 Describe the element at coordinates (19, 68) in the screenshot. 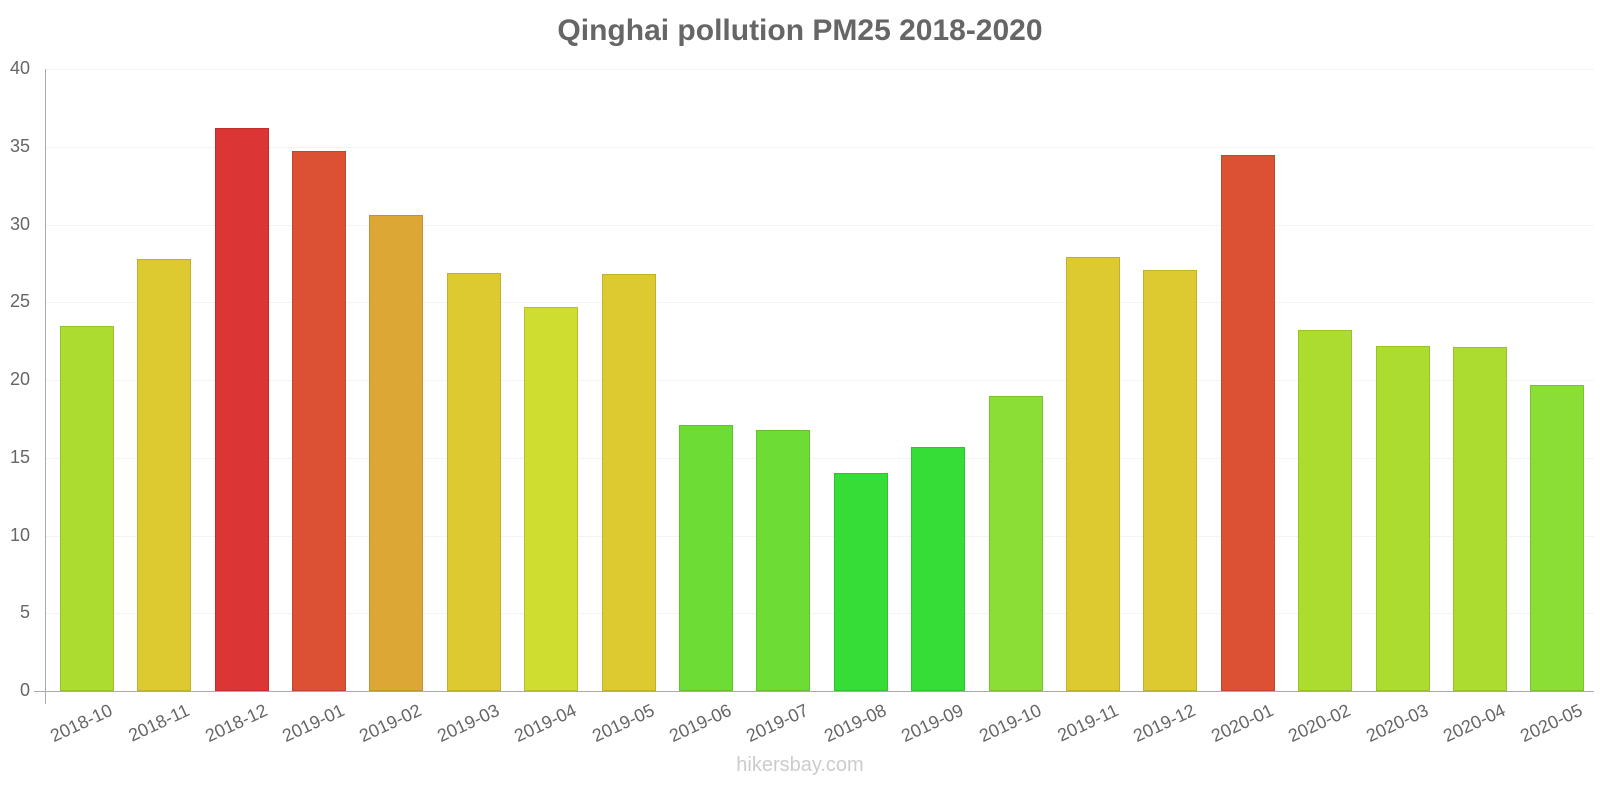

I see `y-tick-label: 40` at that location.